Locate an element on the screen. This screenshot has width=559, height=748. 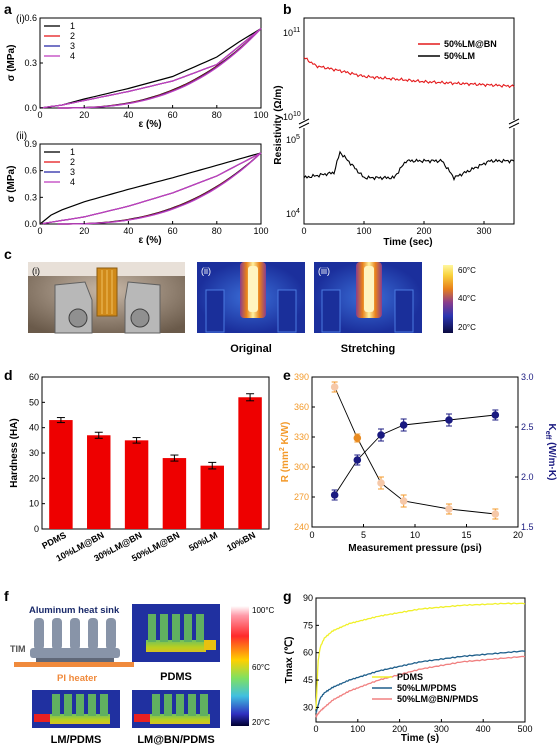
x-axis-label: Time (s) is located at coordinates (420, 738).